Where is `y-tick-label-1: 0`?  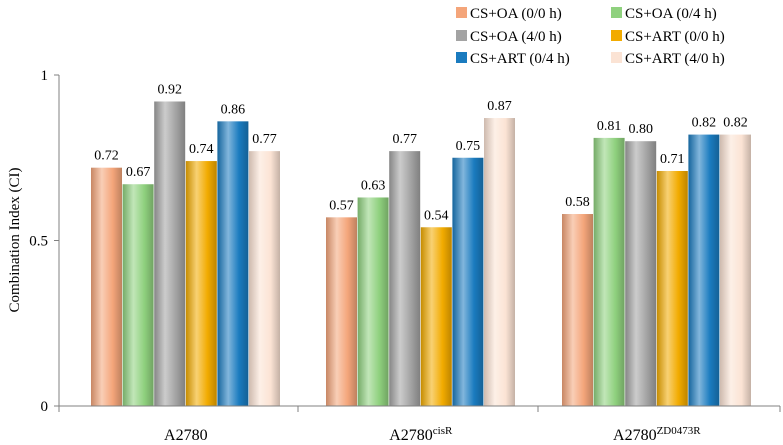 y-tick-label-1: 0 is located at coordinates (45, 407).